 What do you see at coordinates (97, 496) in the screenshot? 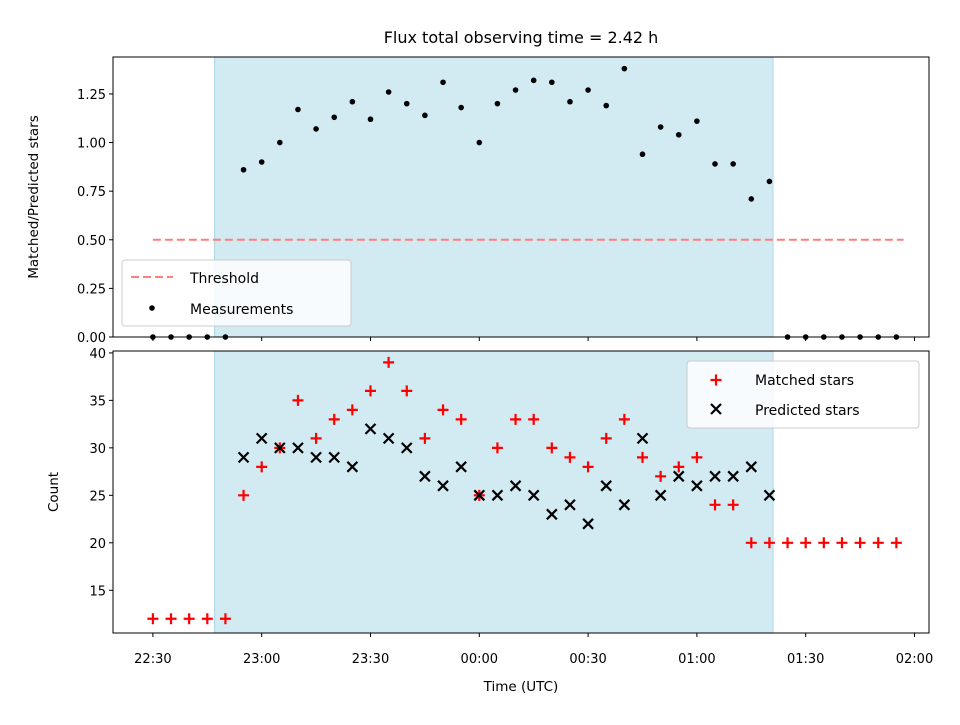
I see `y-tick-label: 25` at bounding box center [97, 496].